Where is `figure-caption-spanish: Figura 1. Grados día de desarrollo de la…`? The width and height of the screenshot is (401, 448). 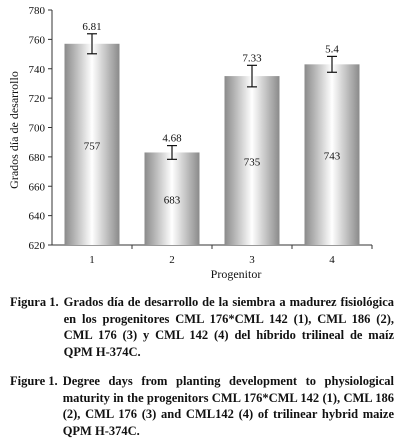 figure-caption-spanish: Figura 1. Grados día de desarrollo de la… is located at coordinates (202, 327).